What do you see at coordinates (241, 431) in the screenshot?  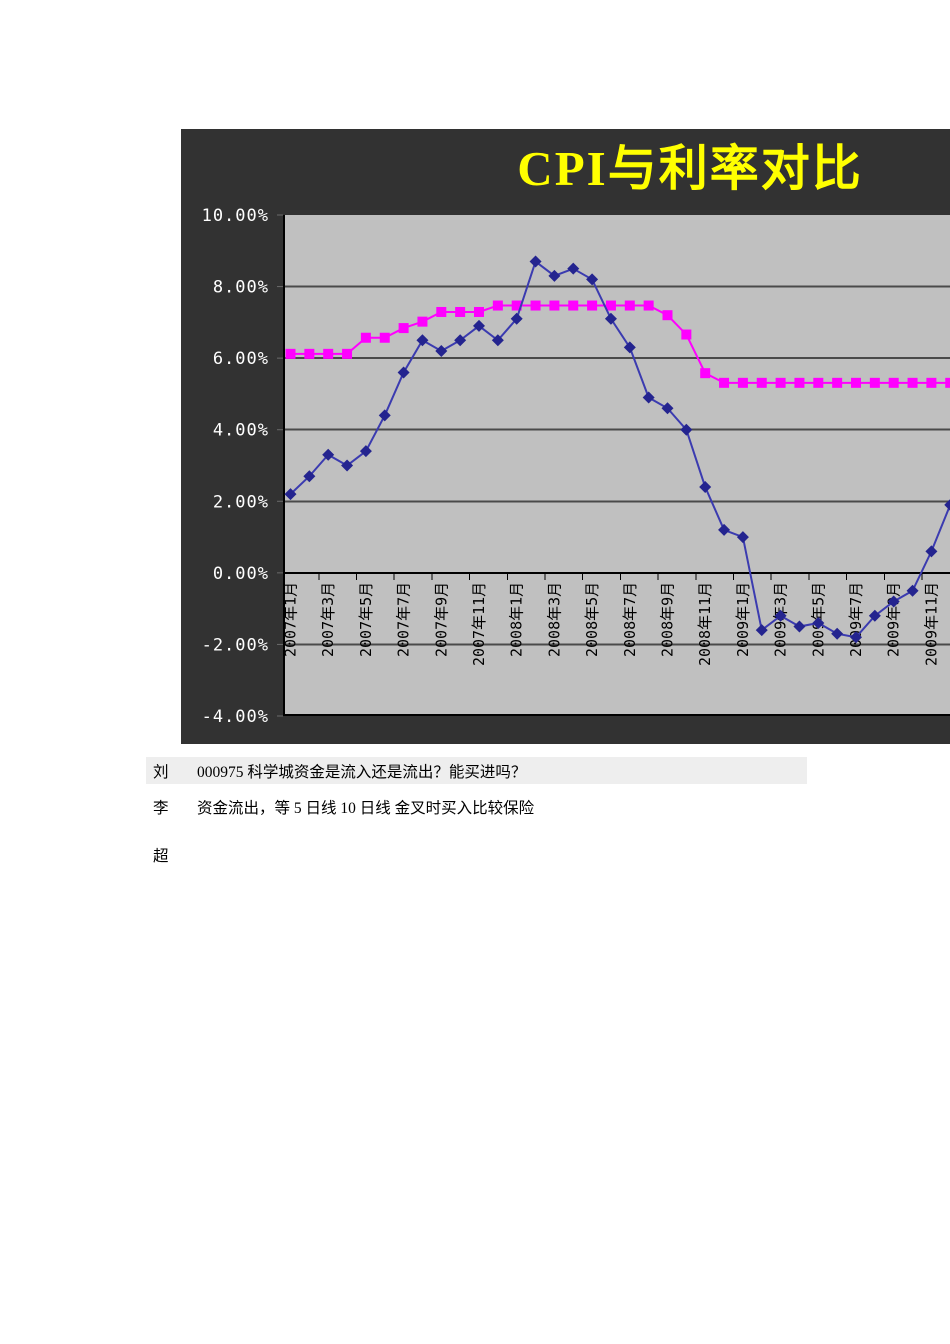 I see `svg-text: 4.00%` at bounding box center [241, 431].